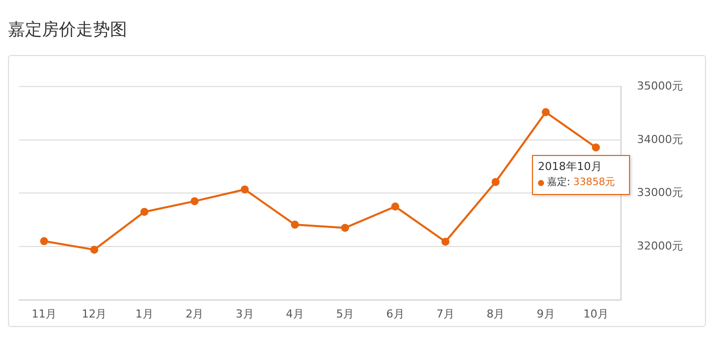  What do you see at coordinates (660, 245) in the screenshot?
I see `y-tick-label: 32000元` at bounding box center [660, 245].